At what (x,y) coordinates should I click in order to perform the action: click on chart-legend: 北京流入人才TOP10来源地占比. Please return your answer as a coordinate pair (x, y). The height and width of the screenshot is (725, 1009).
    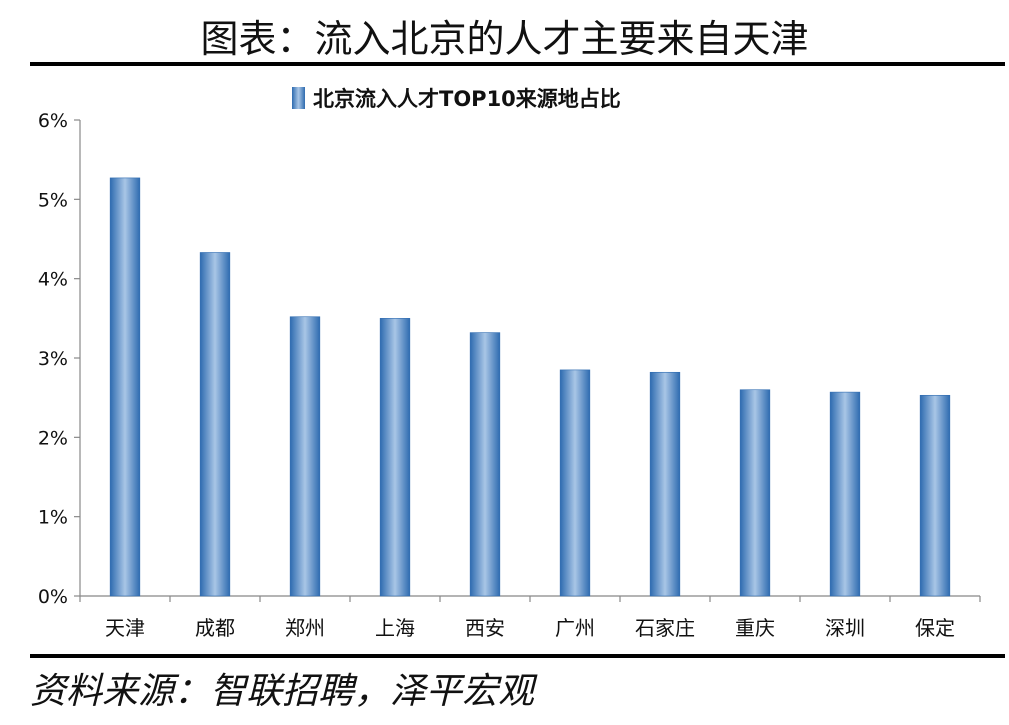
    Looking at the image, I should click on (456, 99).